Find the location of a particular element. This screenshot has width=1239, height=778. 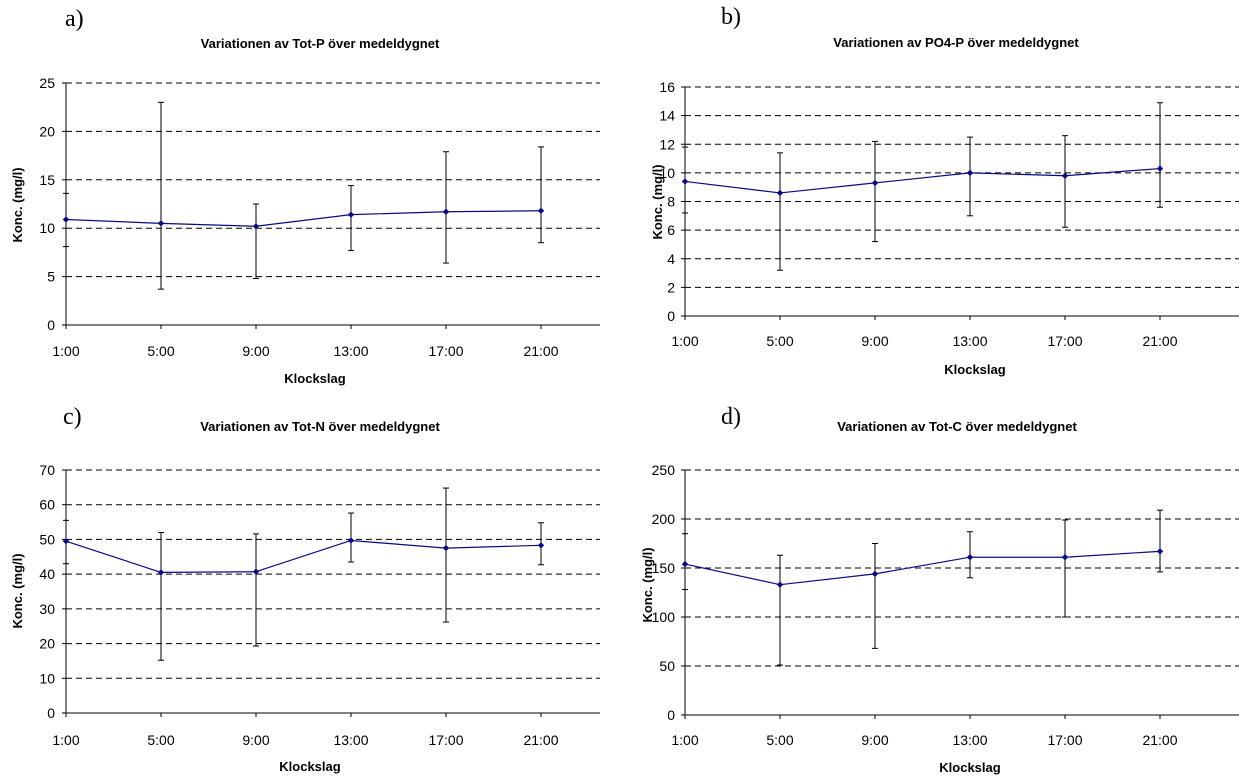

chart-title: Variationen av PO4-P över medeldygnet is located at coordinates (956, 42).